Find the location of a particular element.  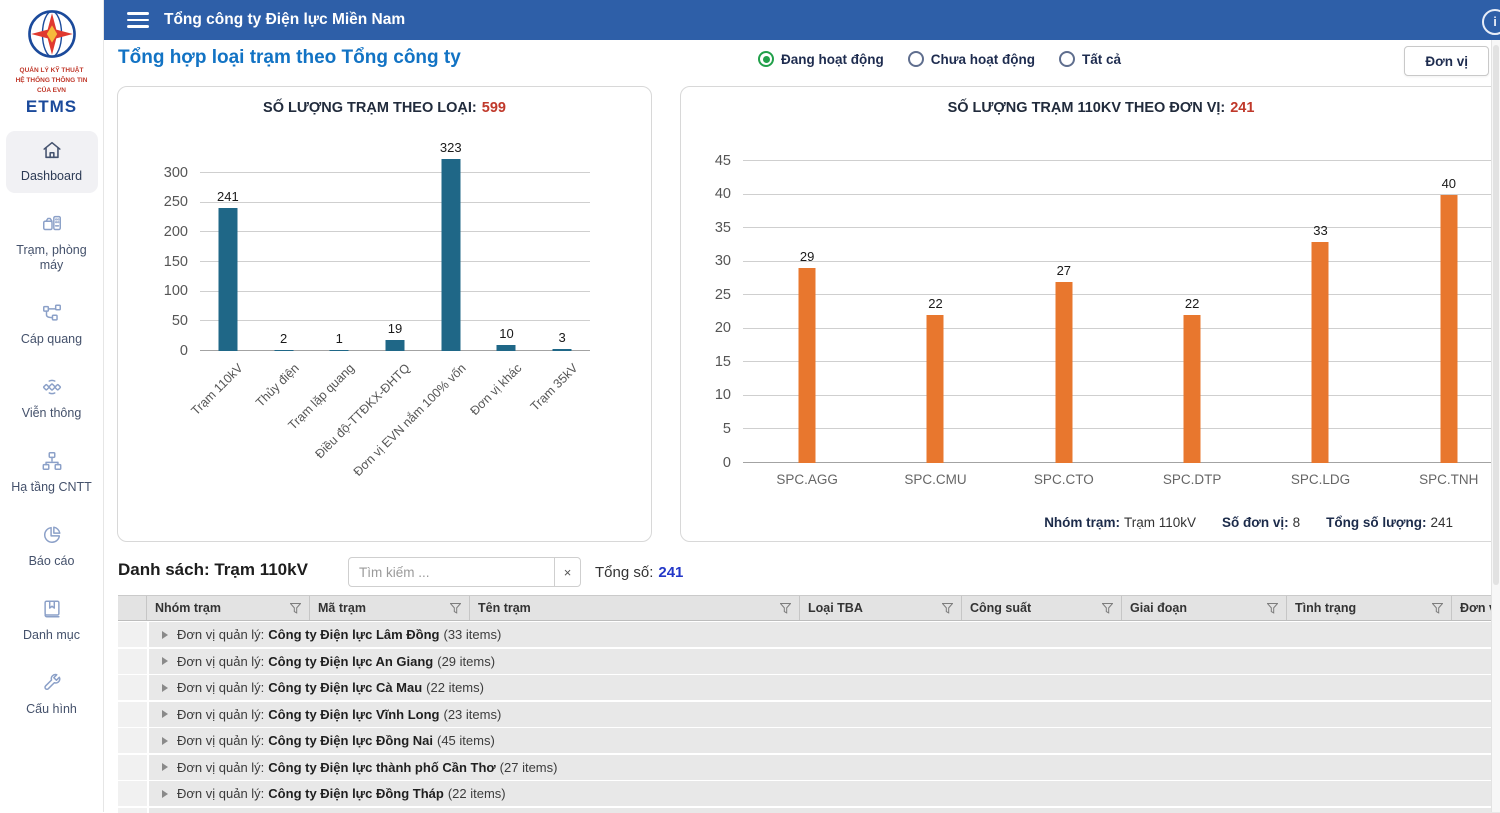

footer-nhom-tram: Nhóm trạm: Trạm 110kV is located at coordinates (1120, 522).